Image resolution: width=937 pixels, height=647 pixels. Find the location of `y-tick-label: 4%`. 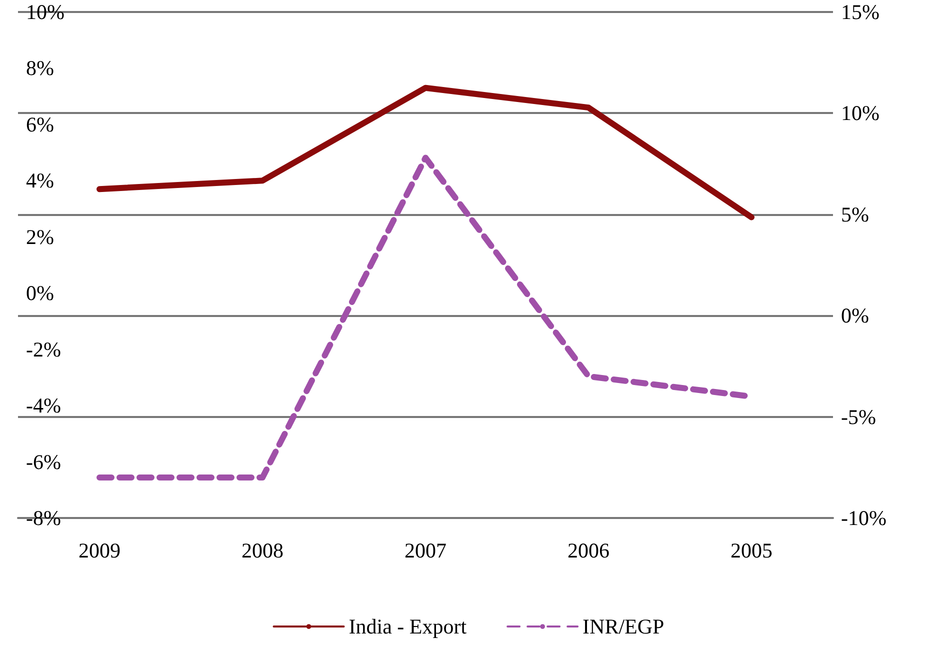

y-tick-label: 4% is located at coordinates (40, 180).